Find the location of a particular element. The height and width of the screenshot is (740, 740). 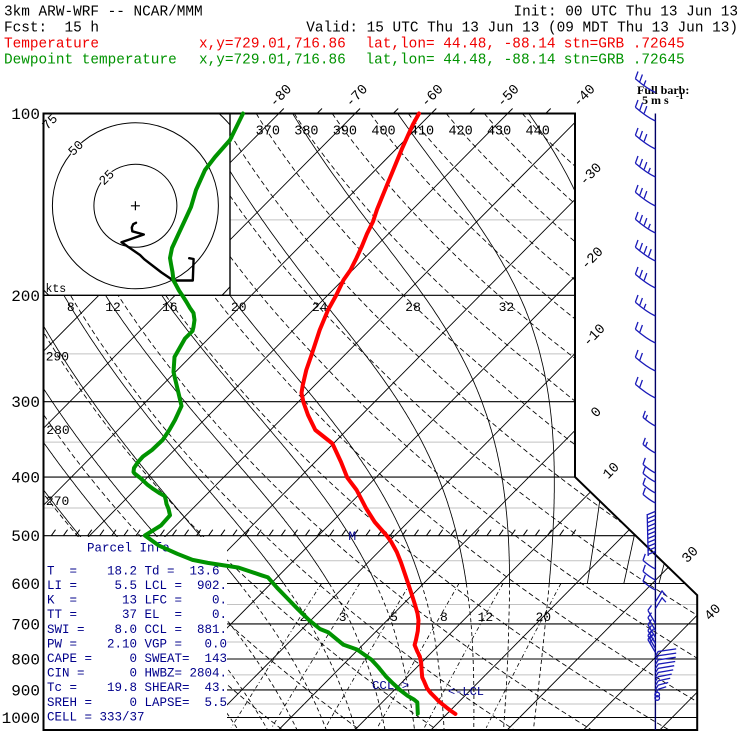

svg-text: Temperature is located at coordinates (51, 45).